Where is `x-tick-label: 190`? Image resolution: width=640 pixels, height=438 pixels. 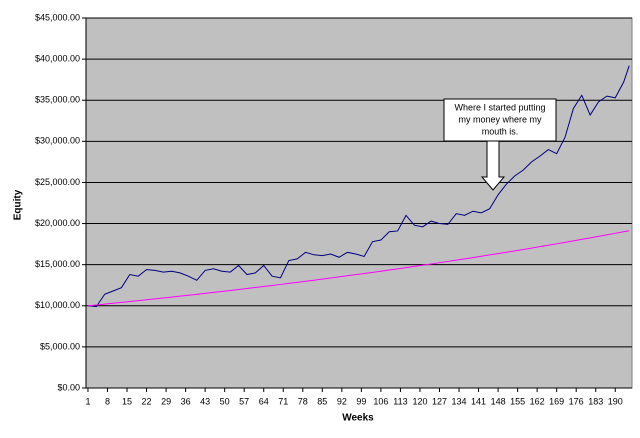 x-tick-label: 190 is located at coordinates (615, 401).